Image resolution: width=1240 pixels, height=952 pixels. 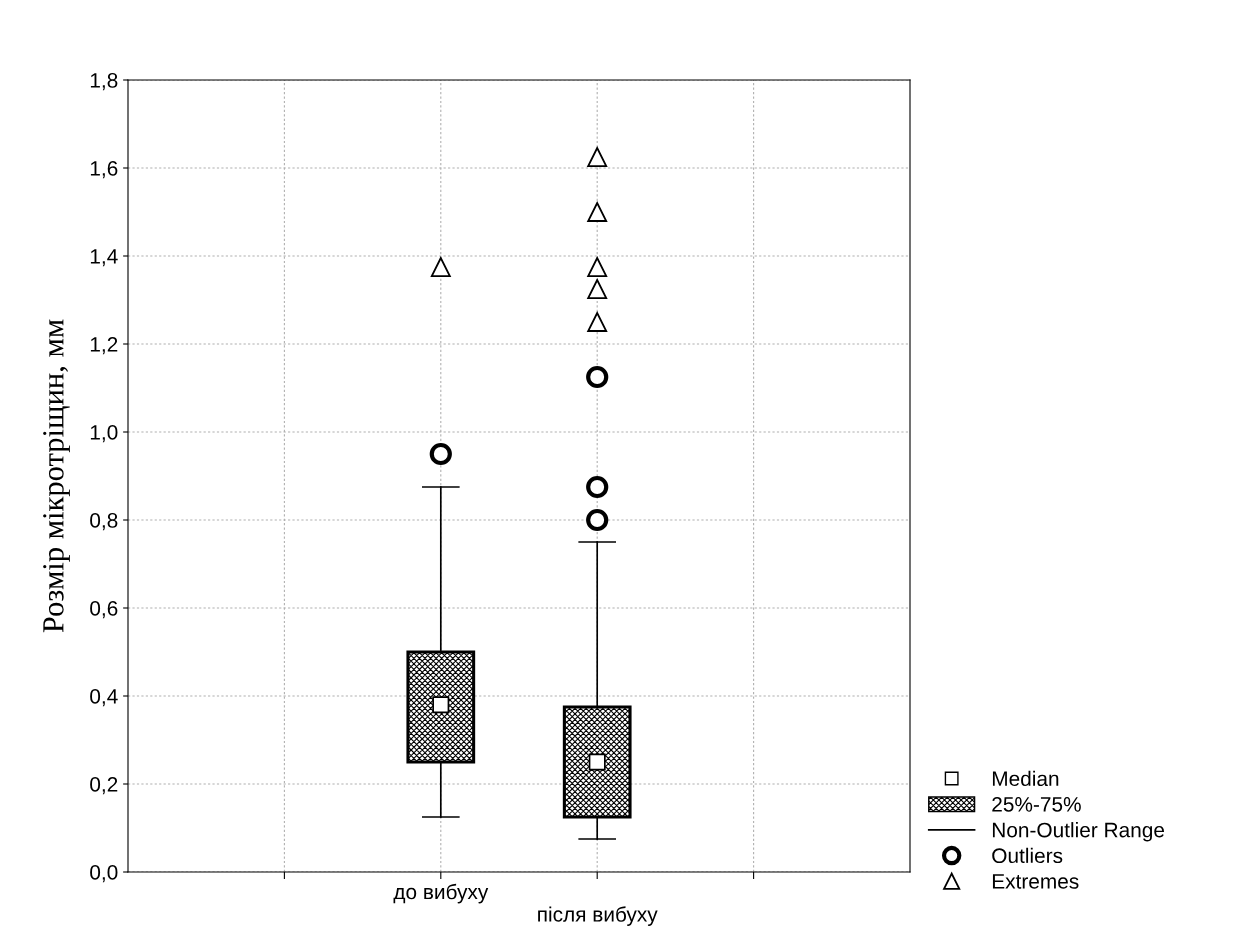 What do you see at coordinates (441, 893) in the screenshot?
I see `x-tick-label: до вибуху` at bounding box center [441, 893].